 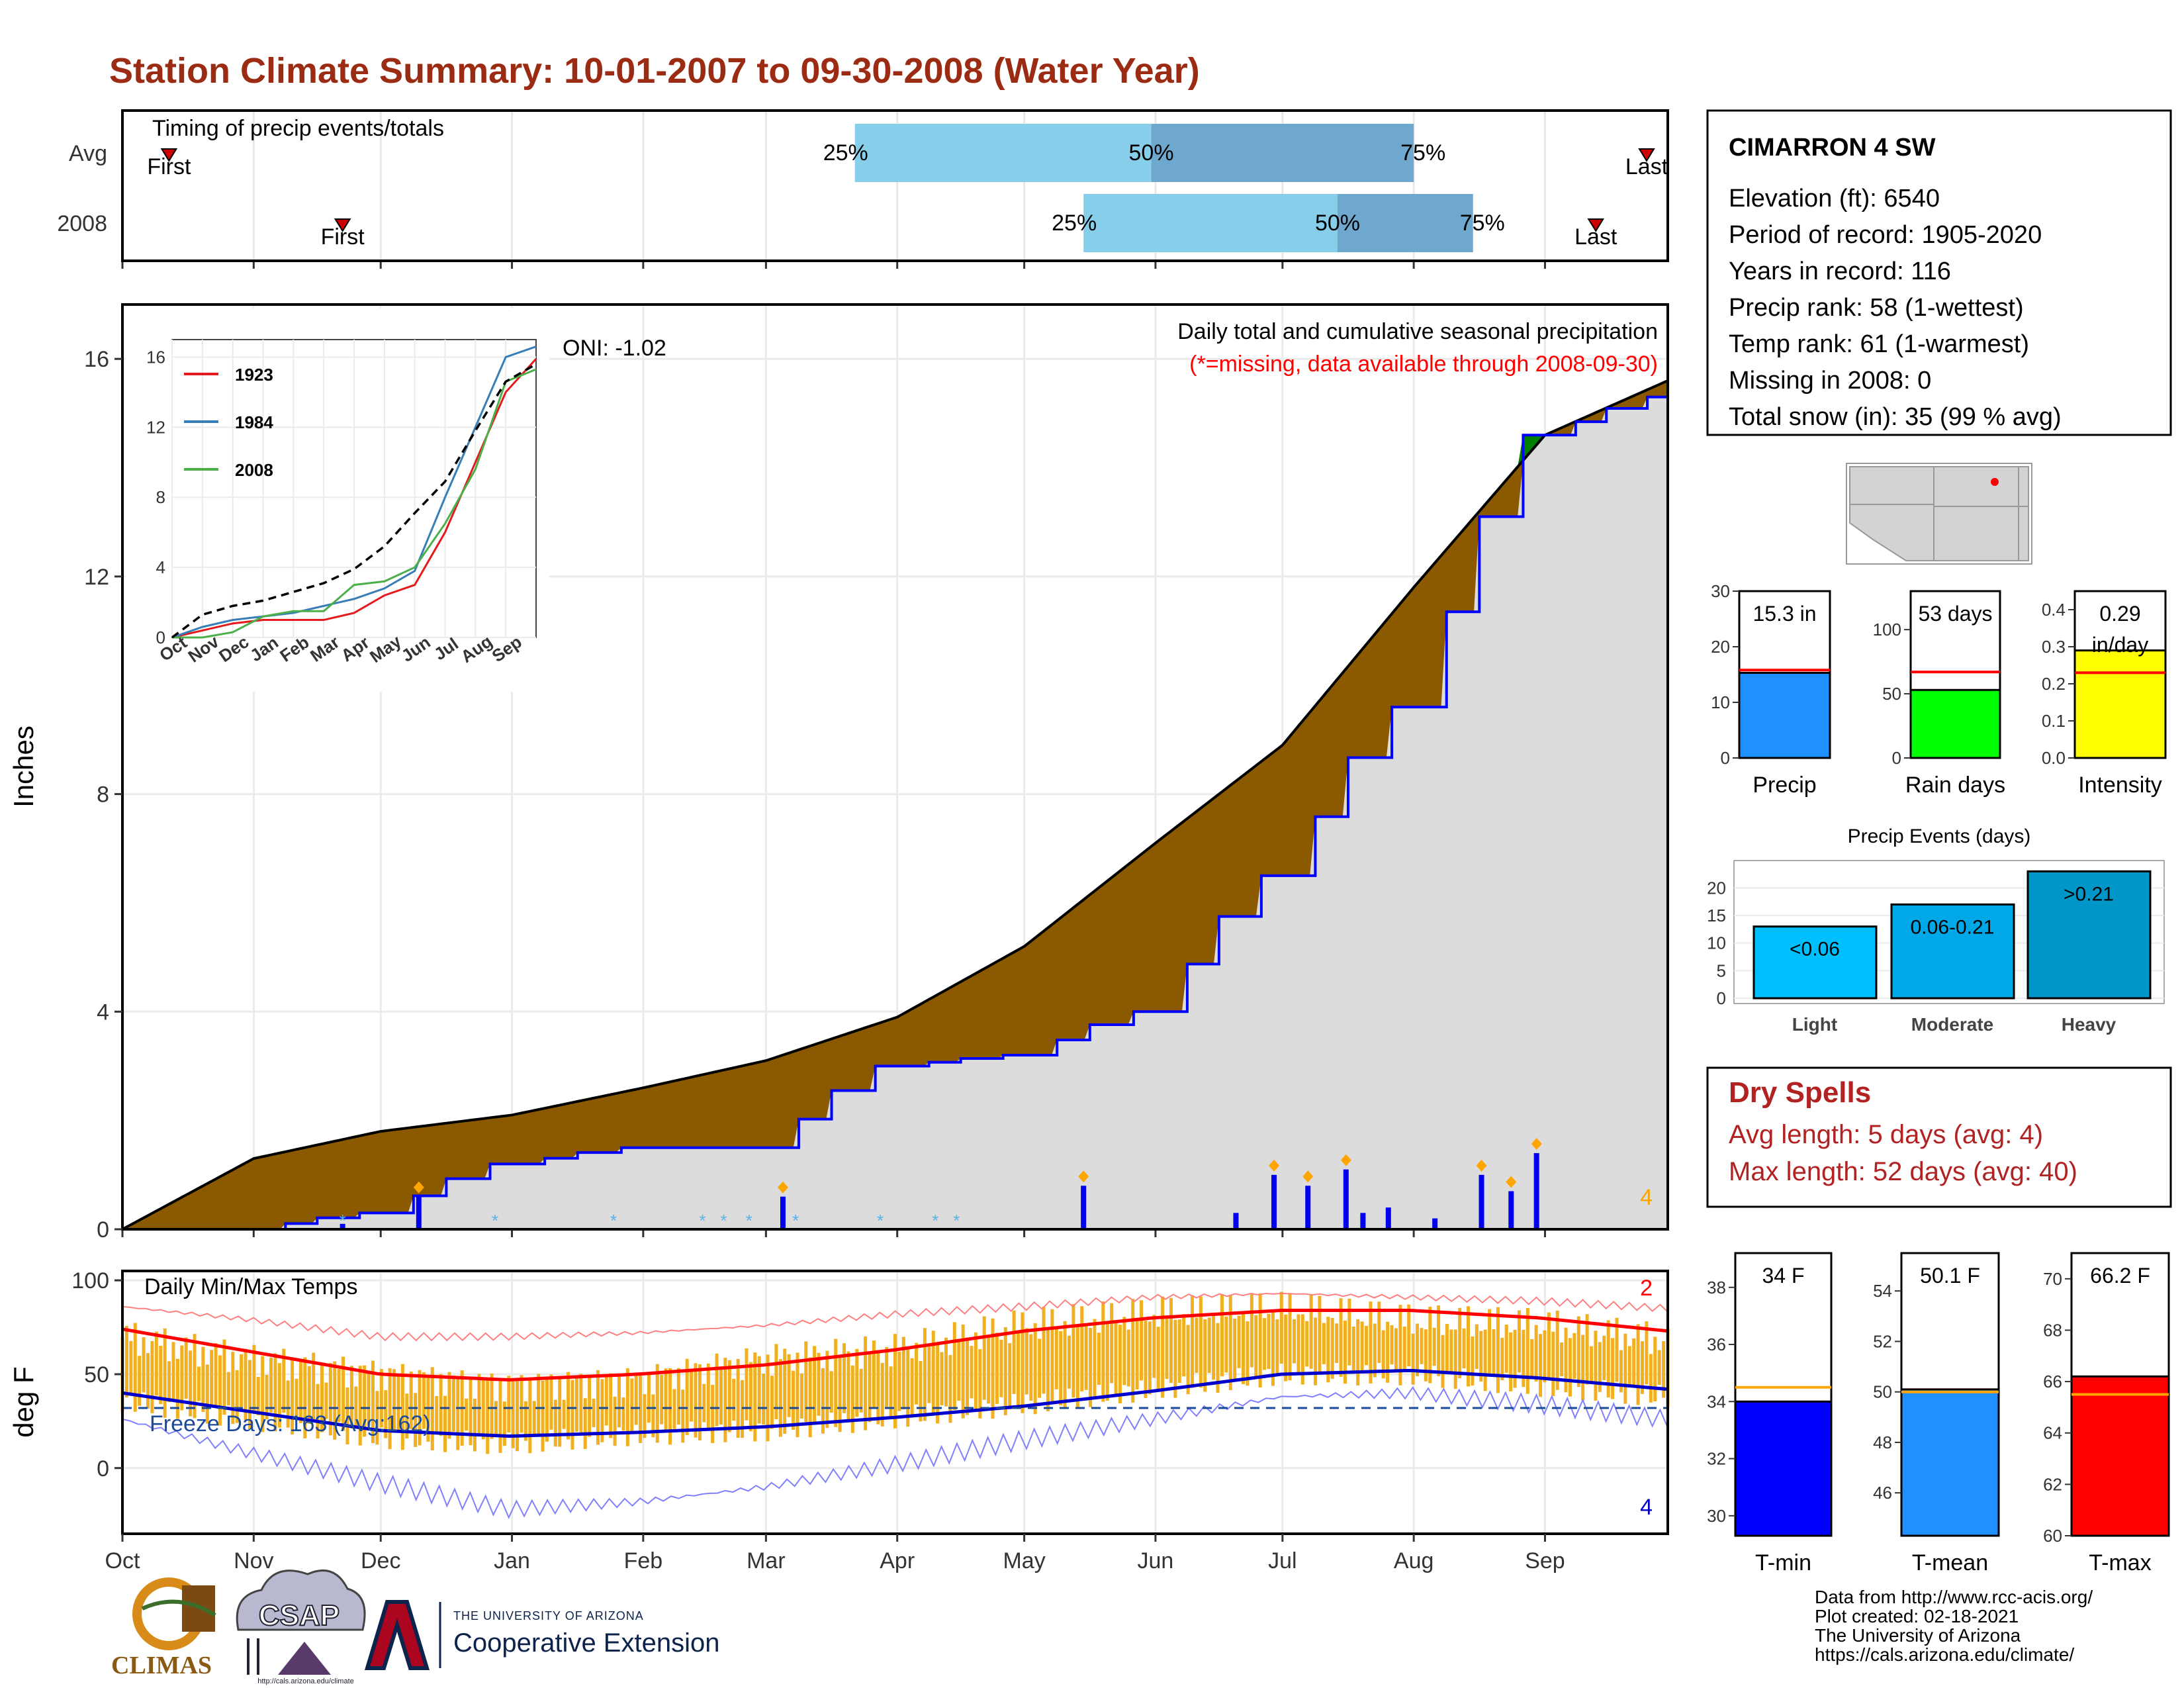 I want to click on inset-y-tick-label: 12, so click(x=155, y=427).